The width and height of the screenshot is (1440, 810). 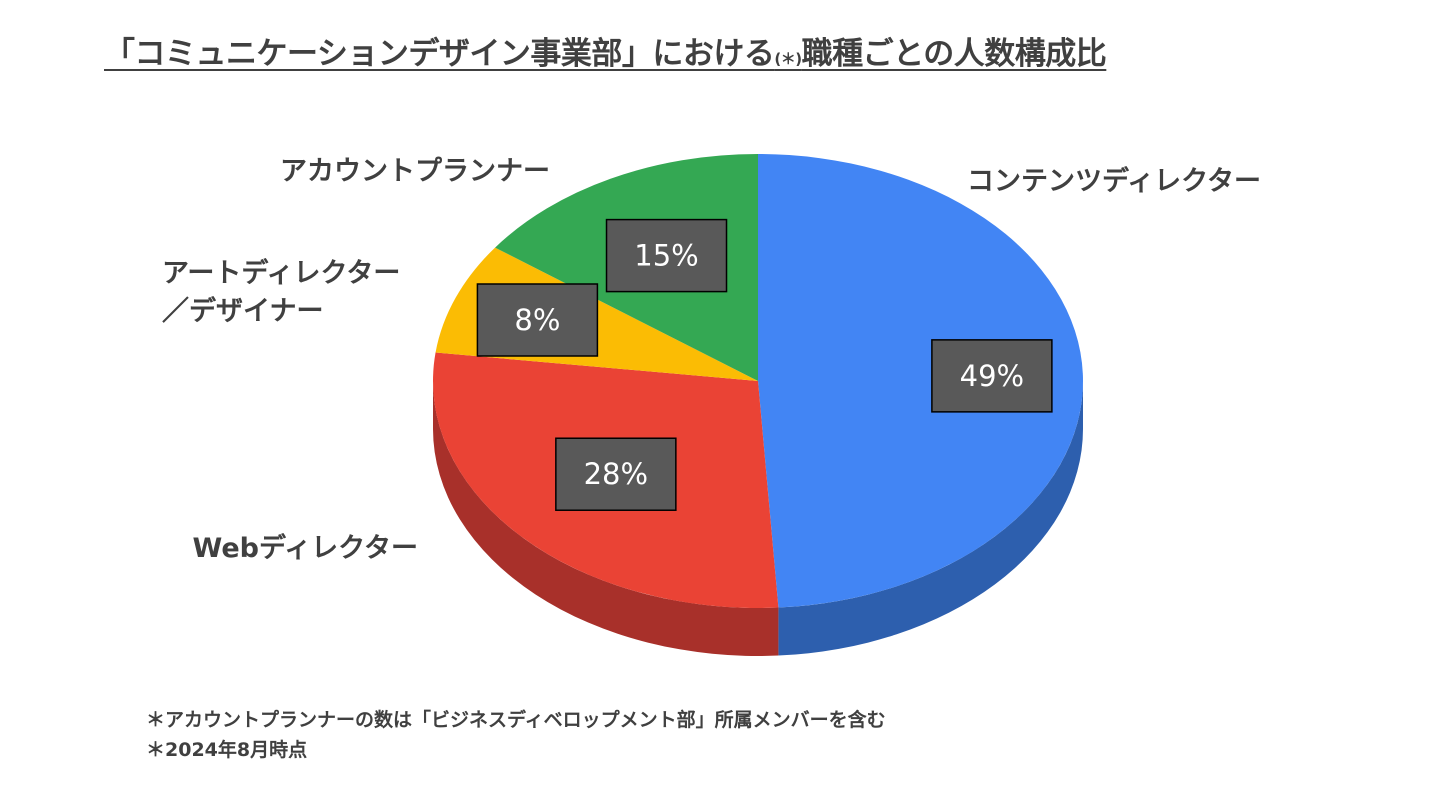 I want to click on value-labels: 49% 28% 8% 15%, so click(x=764, y=364).